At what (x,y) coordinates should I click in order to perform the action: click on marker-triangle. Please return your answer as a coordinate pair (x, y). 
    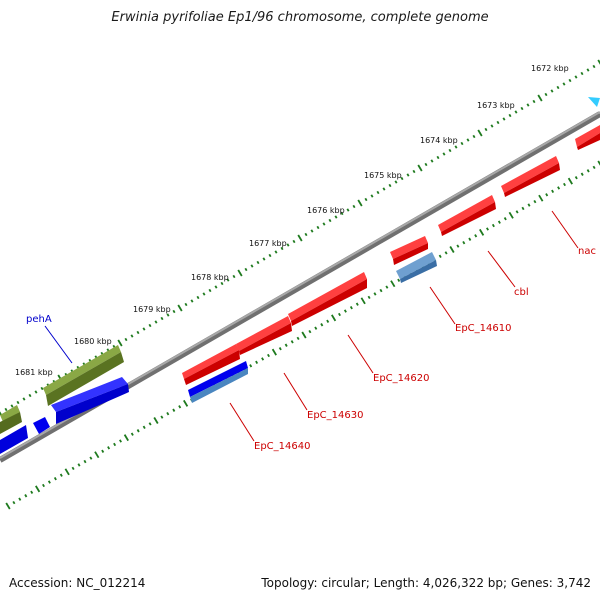
    Looking at the image, I should click on (594, 102).